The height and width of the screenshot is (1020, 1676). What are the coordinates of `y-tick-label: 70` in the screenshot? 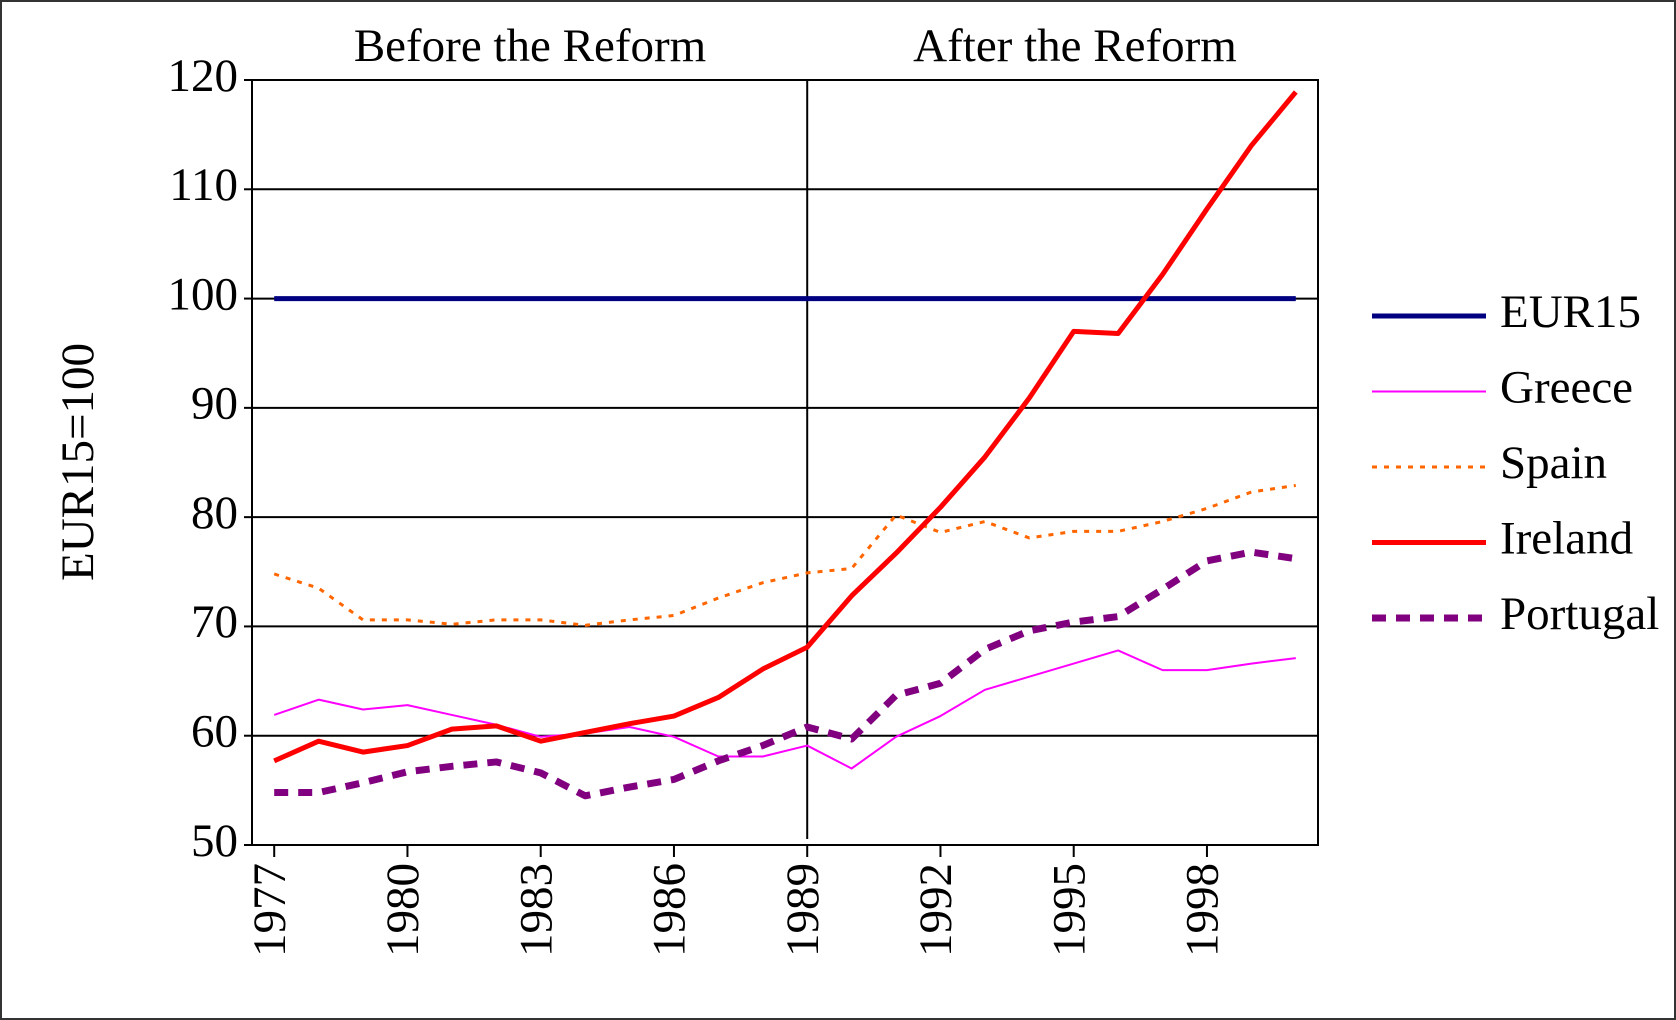 It's located at (214, 622).